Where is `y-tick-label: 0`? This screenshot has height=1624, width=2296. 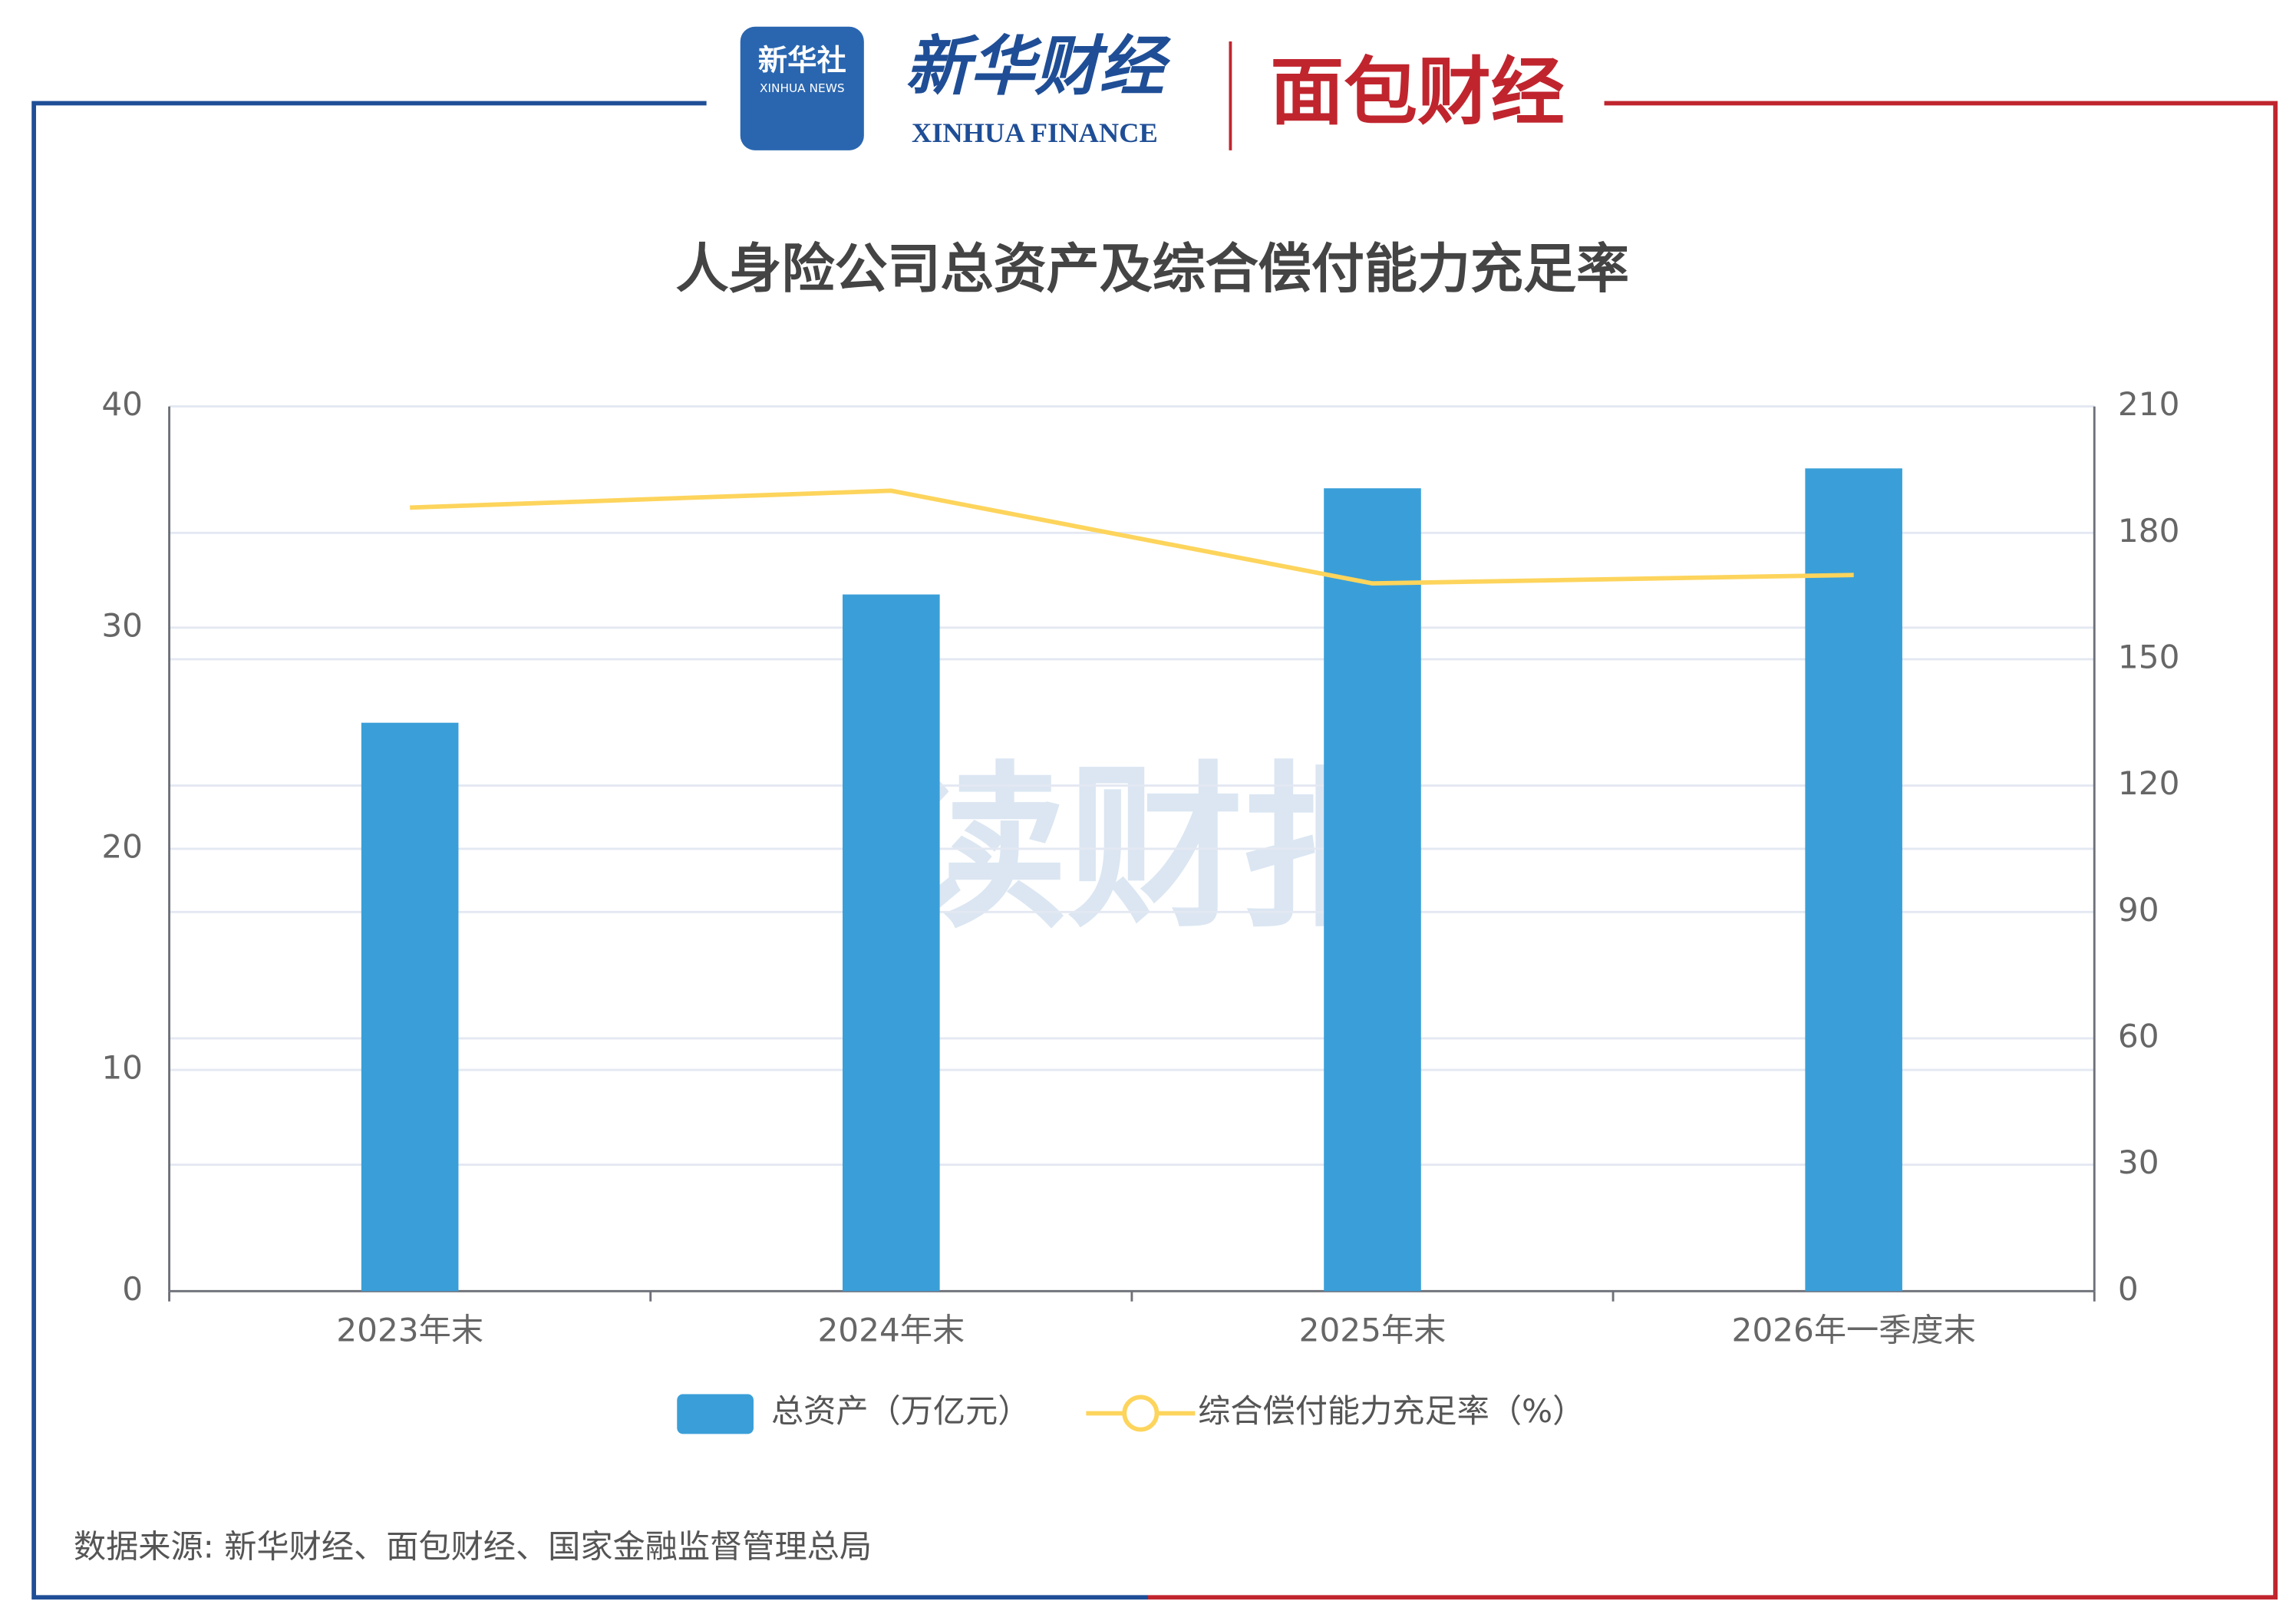 y-tick-label: 0 is located at coordinates (132, 1289).